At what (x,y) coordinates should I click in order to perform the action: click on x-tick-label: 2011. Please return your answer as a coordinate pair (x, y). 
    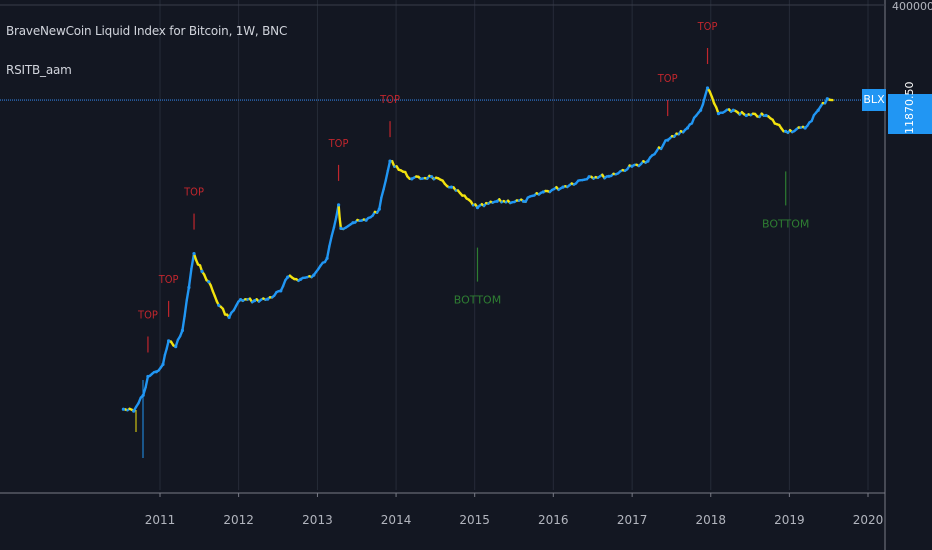
    Looking at the image, I should click on (160, 520).